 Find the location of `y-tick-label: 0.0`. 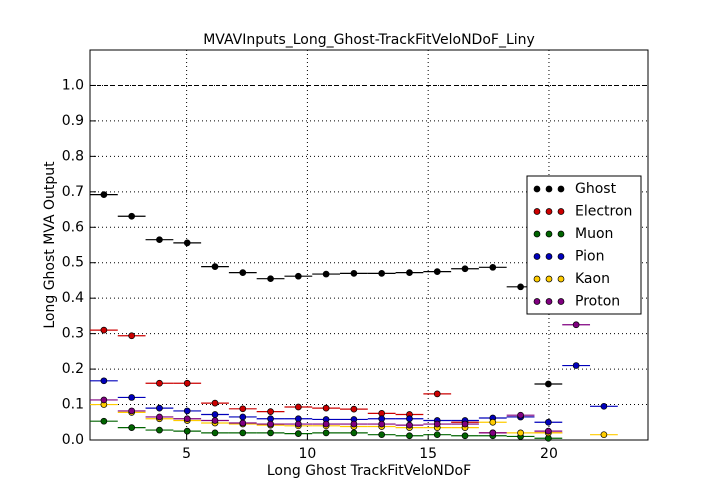

y-tick-label: 0.0 is located at coordinates (73, 440).